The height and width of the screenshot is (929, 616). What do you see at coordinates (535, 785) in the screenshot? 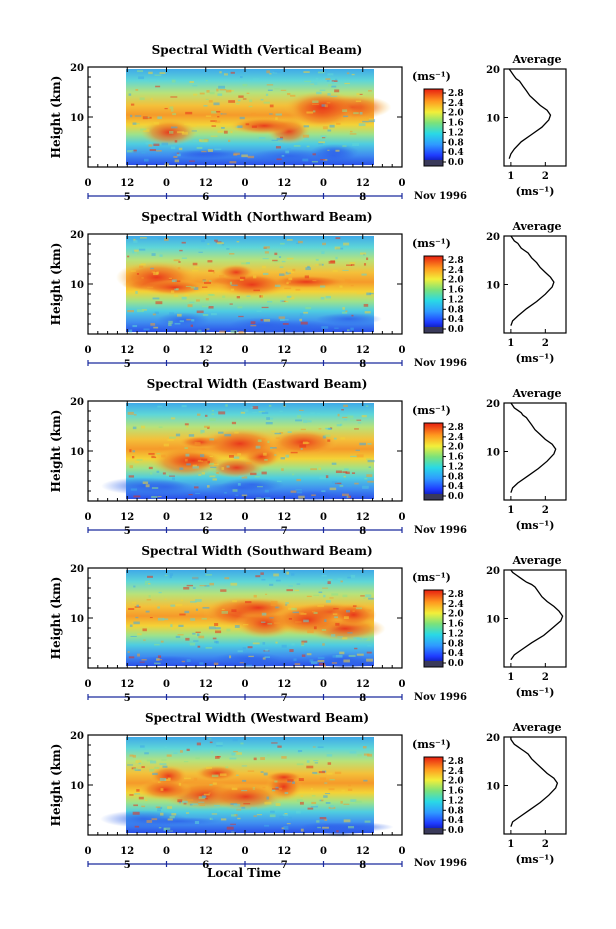
I see `profile-frame` at bounding box center [535, 785].